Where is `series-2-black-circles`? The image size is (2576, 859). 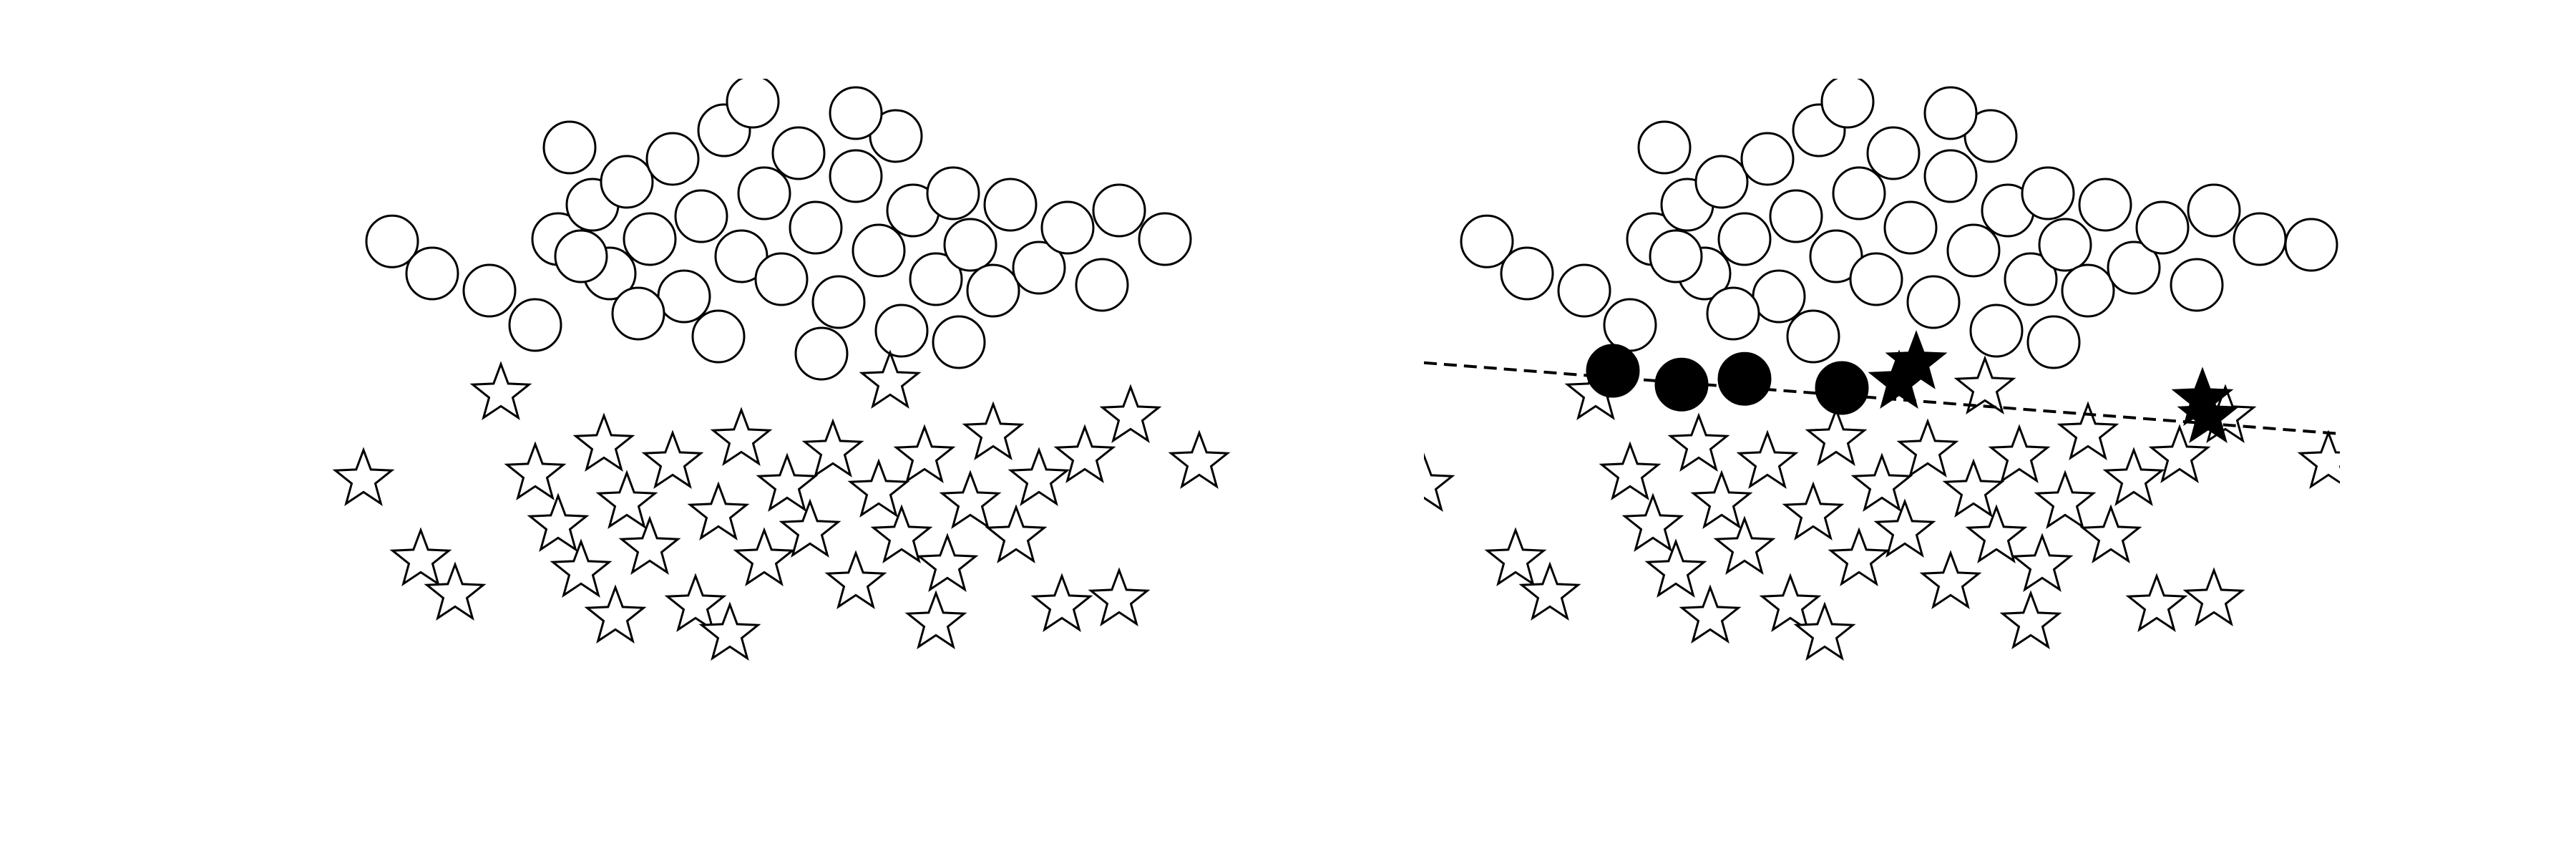
series-2-black-circles is located at coordinates (1727, 379).